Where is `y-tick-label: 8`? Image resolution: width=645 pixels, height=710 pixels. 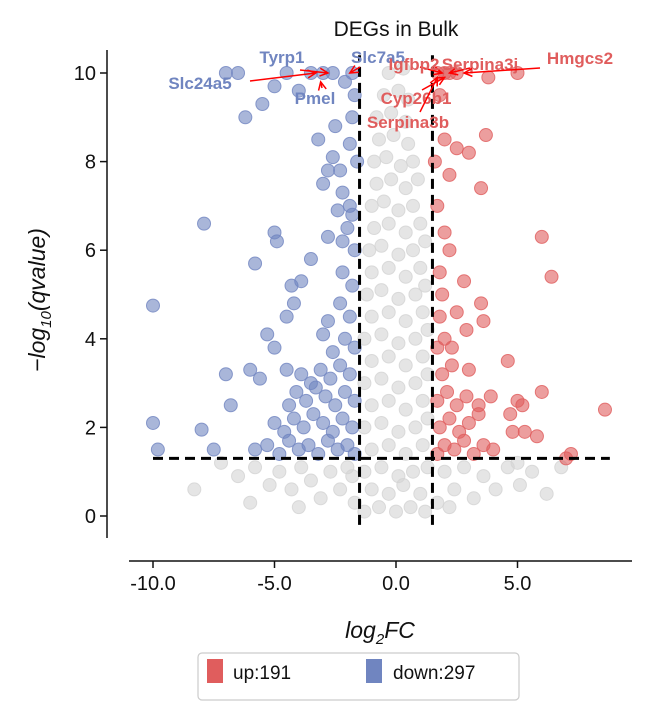
y-tick-label: 8 is located at coordinates (90, 163).